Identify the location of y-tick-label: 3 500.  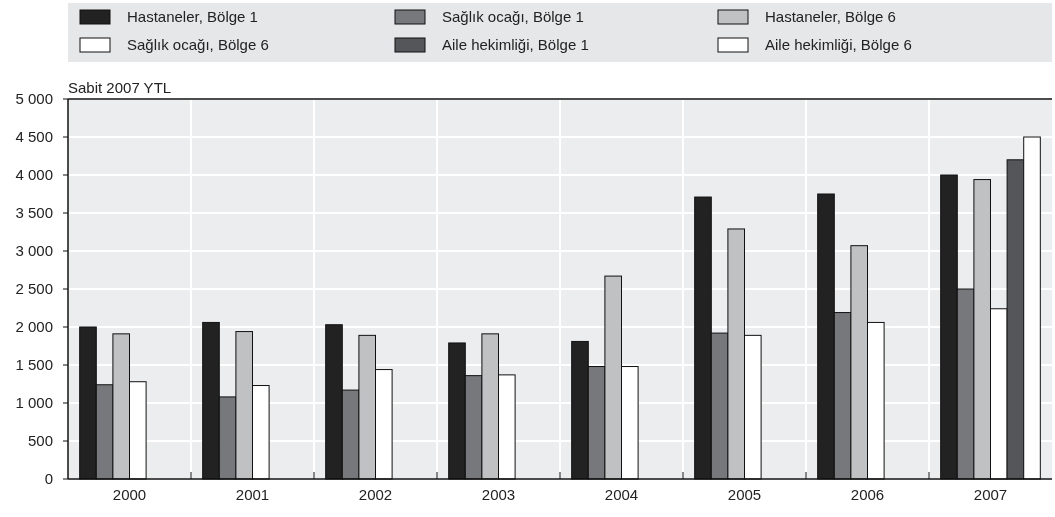
(34, 212).